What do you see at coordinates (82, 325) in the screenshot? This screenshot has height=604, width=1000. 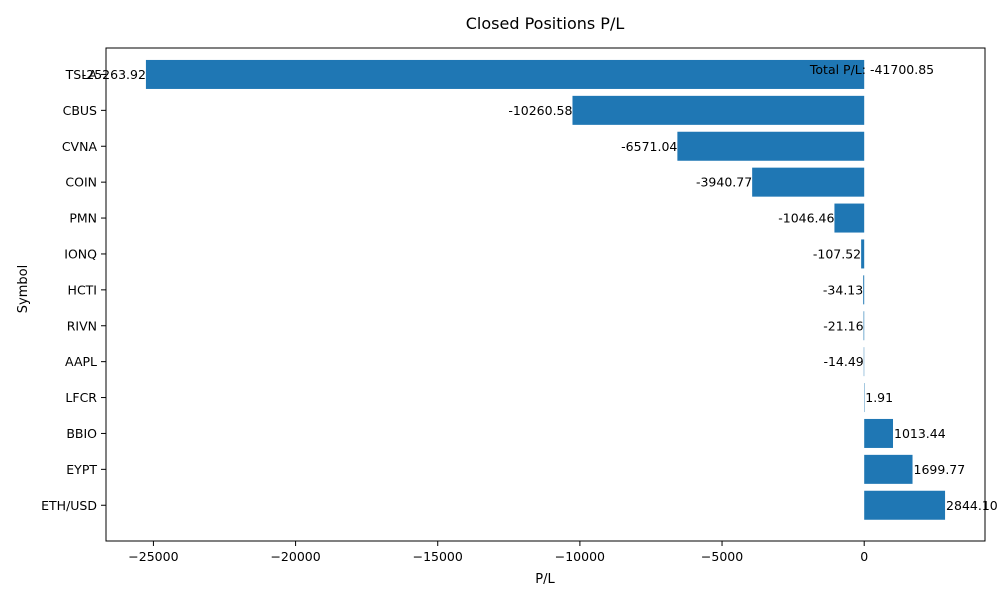 I see `y-tick-label: RIVN` at bounding box center [82, 325].